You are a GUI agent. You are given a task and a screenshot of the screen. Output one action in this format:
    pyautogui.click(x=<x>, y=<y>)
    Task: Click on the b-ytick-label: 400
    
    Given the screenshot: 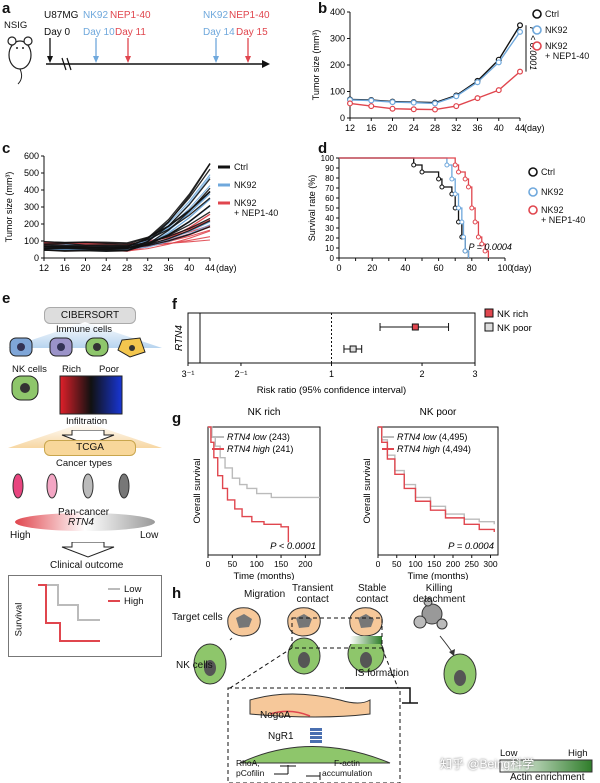 What is the action you would take?
    pyautogui.click(x=337, y=12)
    